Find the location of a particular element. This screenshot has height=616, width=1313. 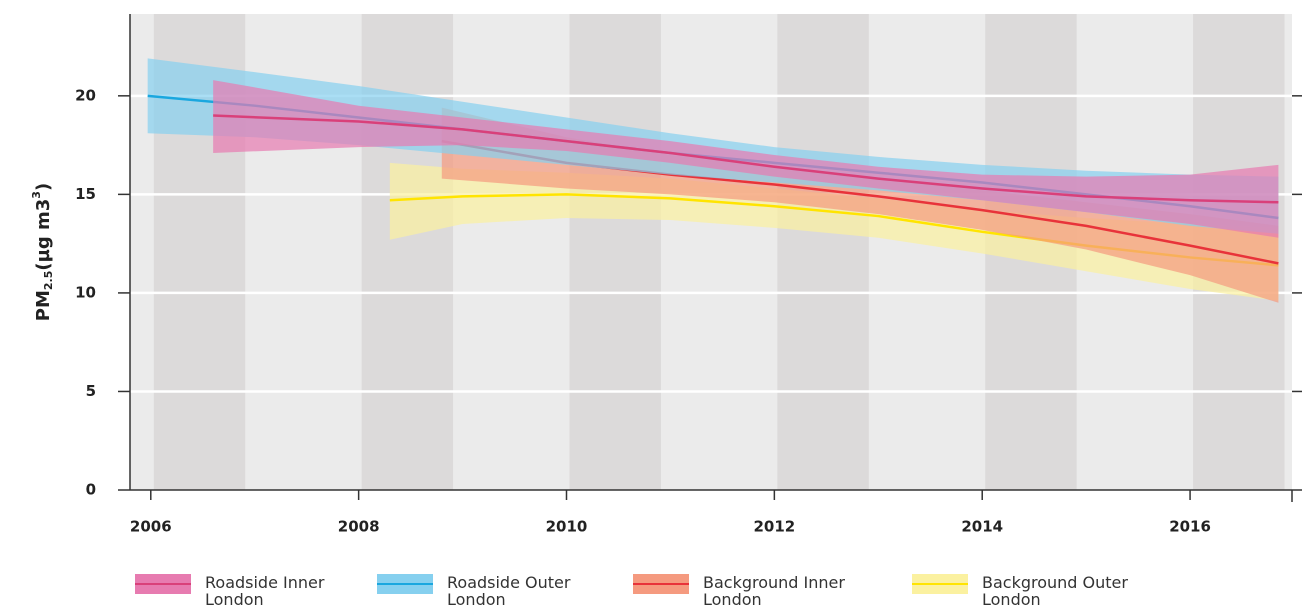

legend-item: Roadside Inner London is located at coordinates (245, 591).